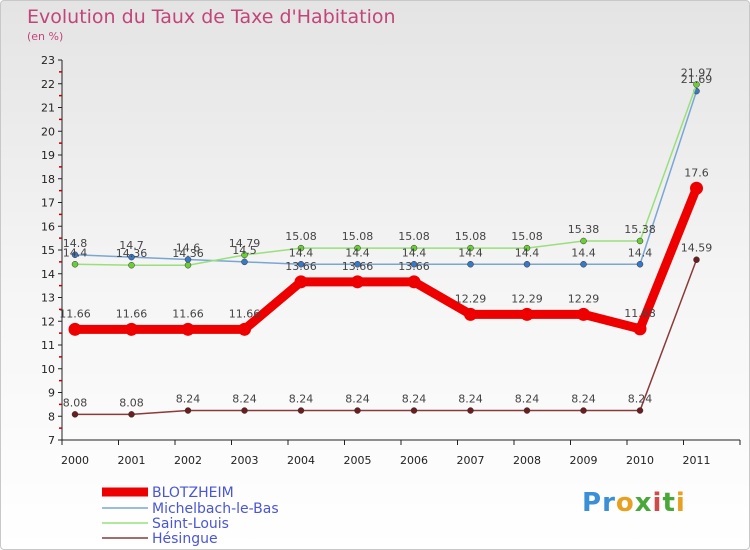  I want to click on logo-letter: r, so click(609, 503).